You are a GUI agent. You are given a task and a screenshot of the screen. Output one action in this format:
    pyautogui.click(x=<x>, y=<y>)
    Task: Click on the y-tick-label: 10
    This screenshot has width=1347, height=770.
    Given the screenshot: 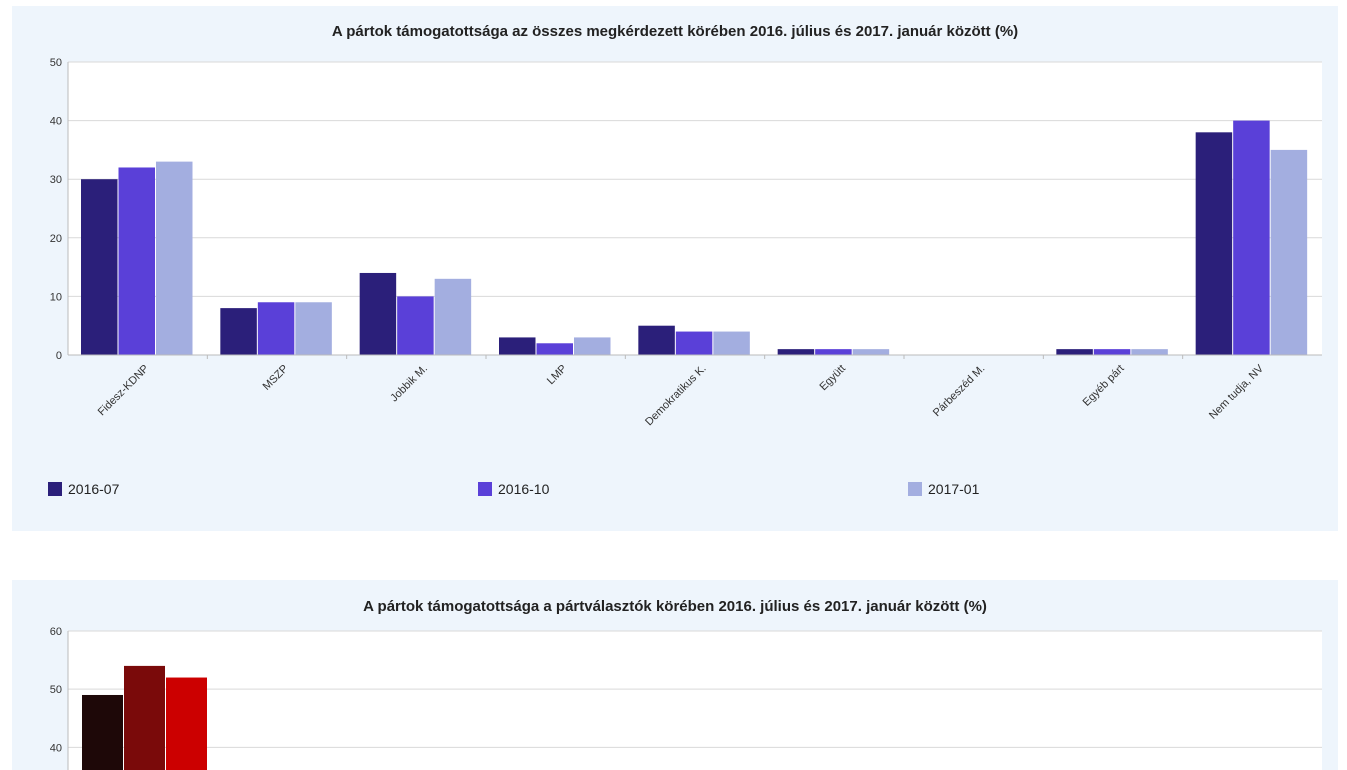 What is the action you would take?
    pyautogui.click(x=56, y=297)
    